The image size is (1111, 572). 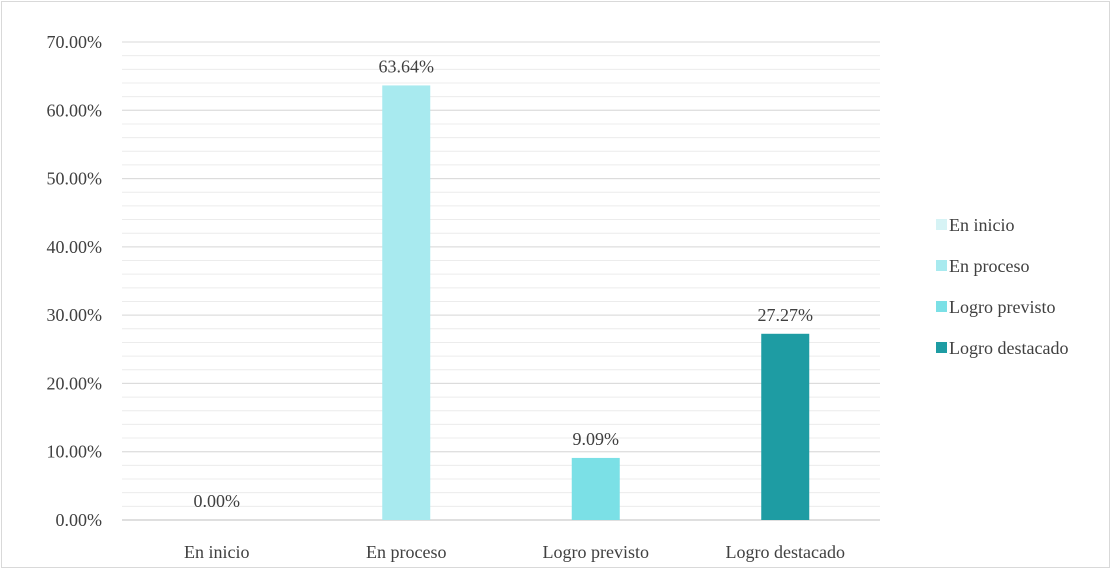 I want to click on legend-label: En inicio, so click(x=982, y=225).